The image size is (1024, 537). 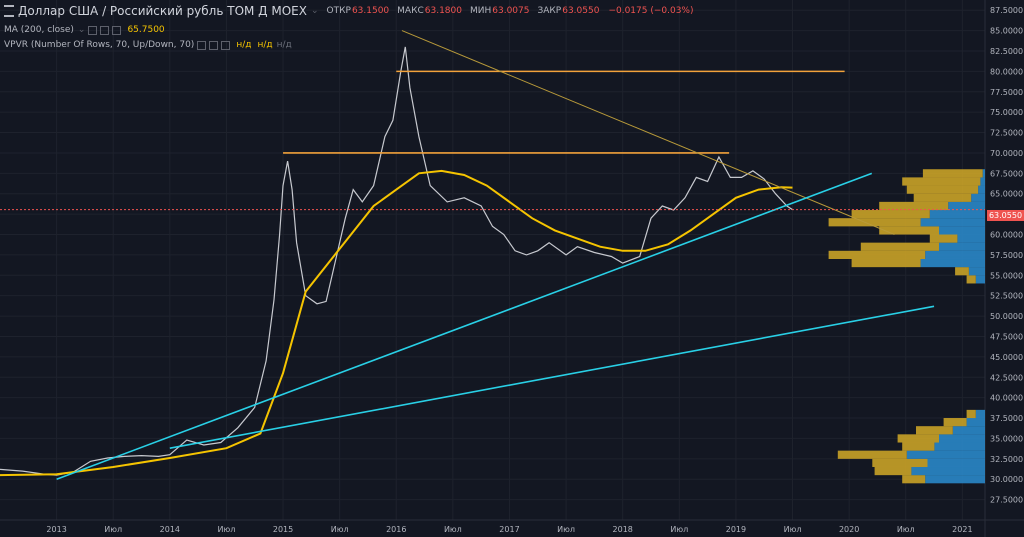 What do you see at coordinates (9, 11) in the screenshot?
I see `menu-icon` at bounding box center [9, 11].